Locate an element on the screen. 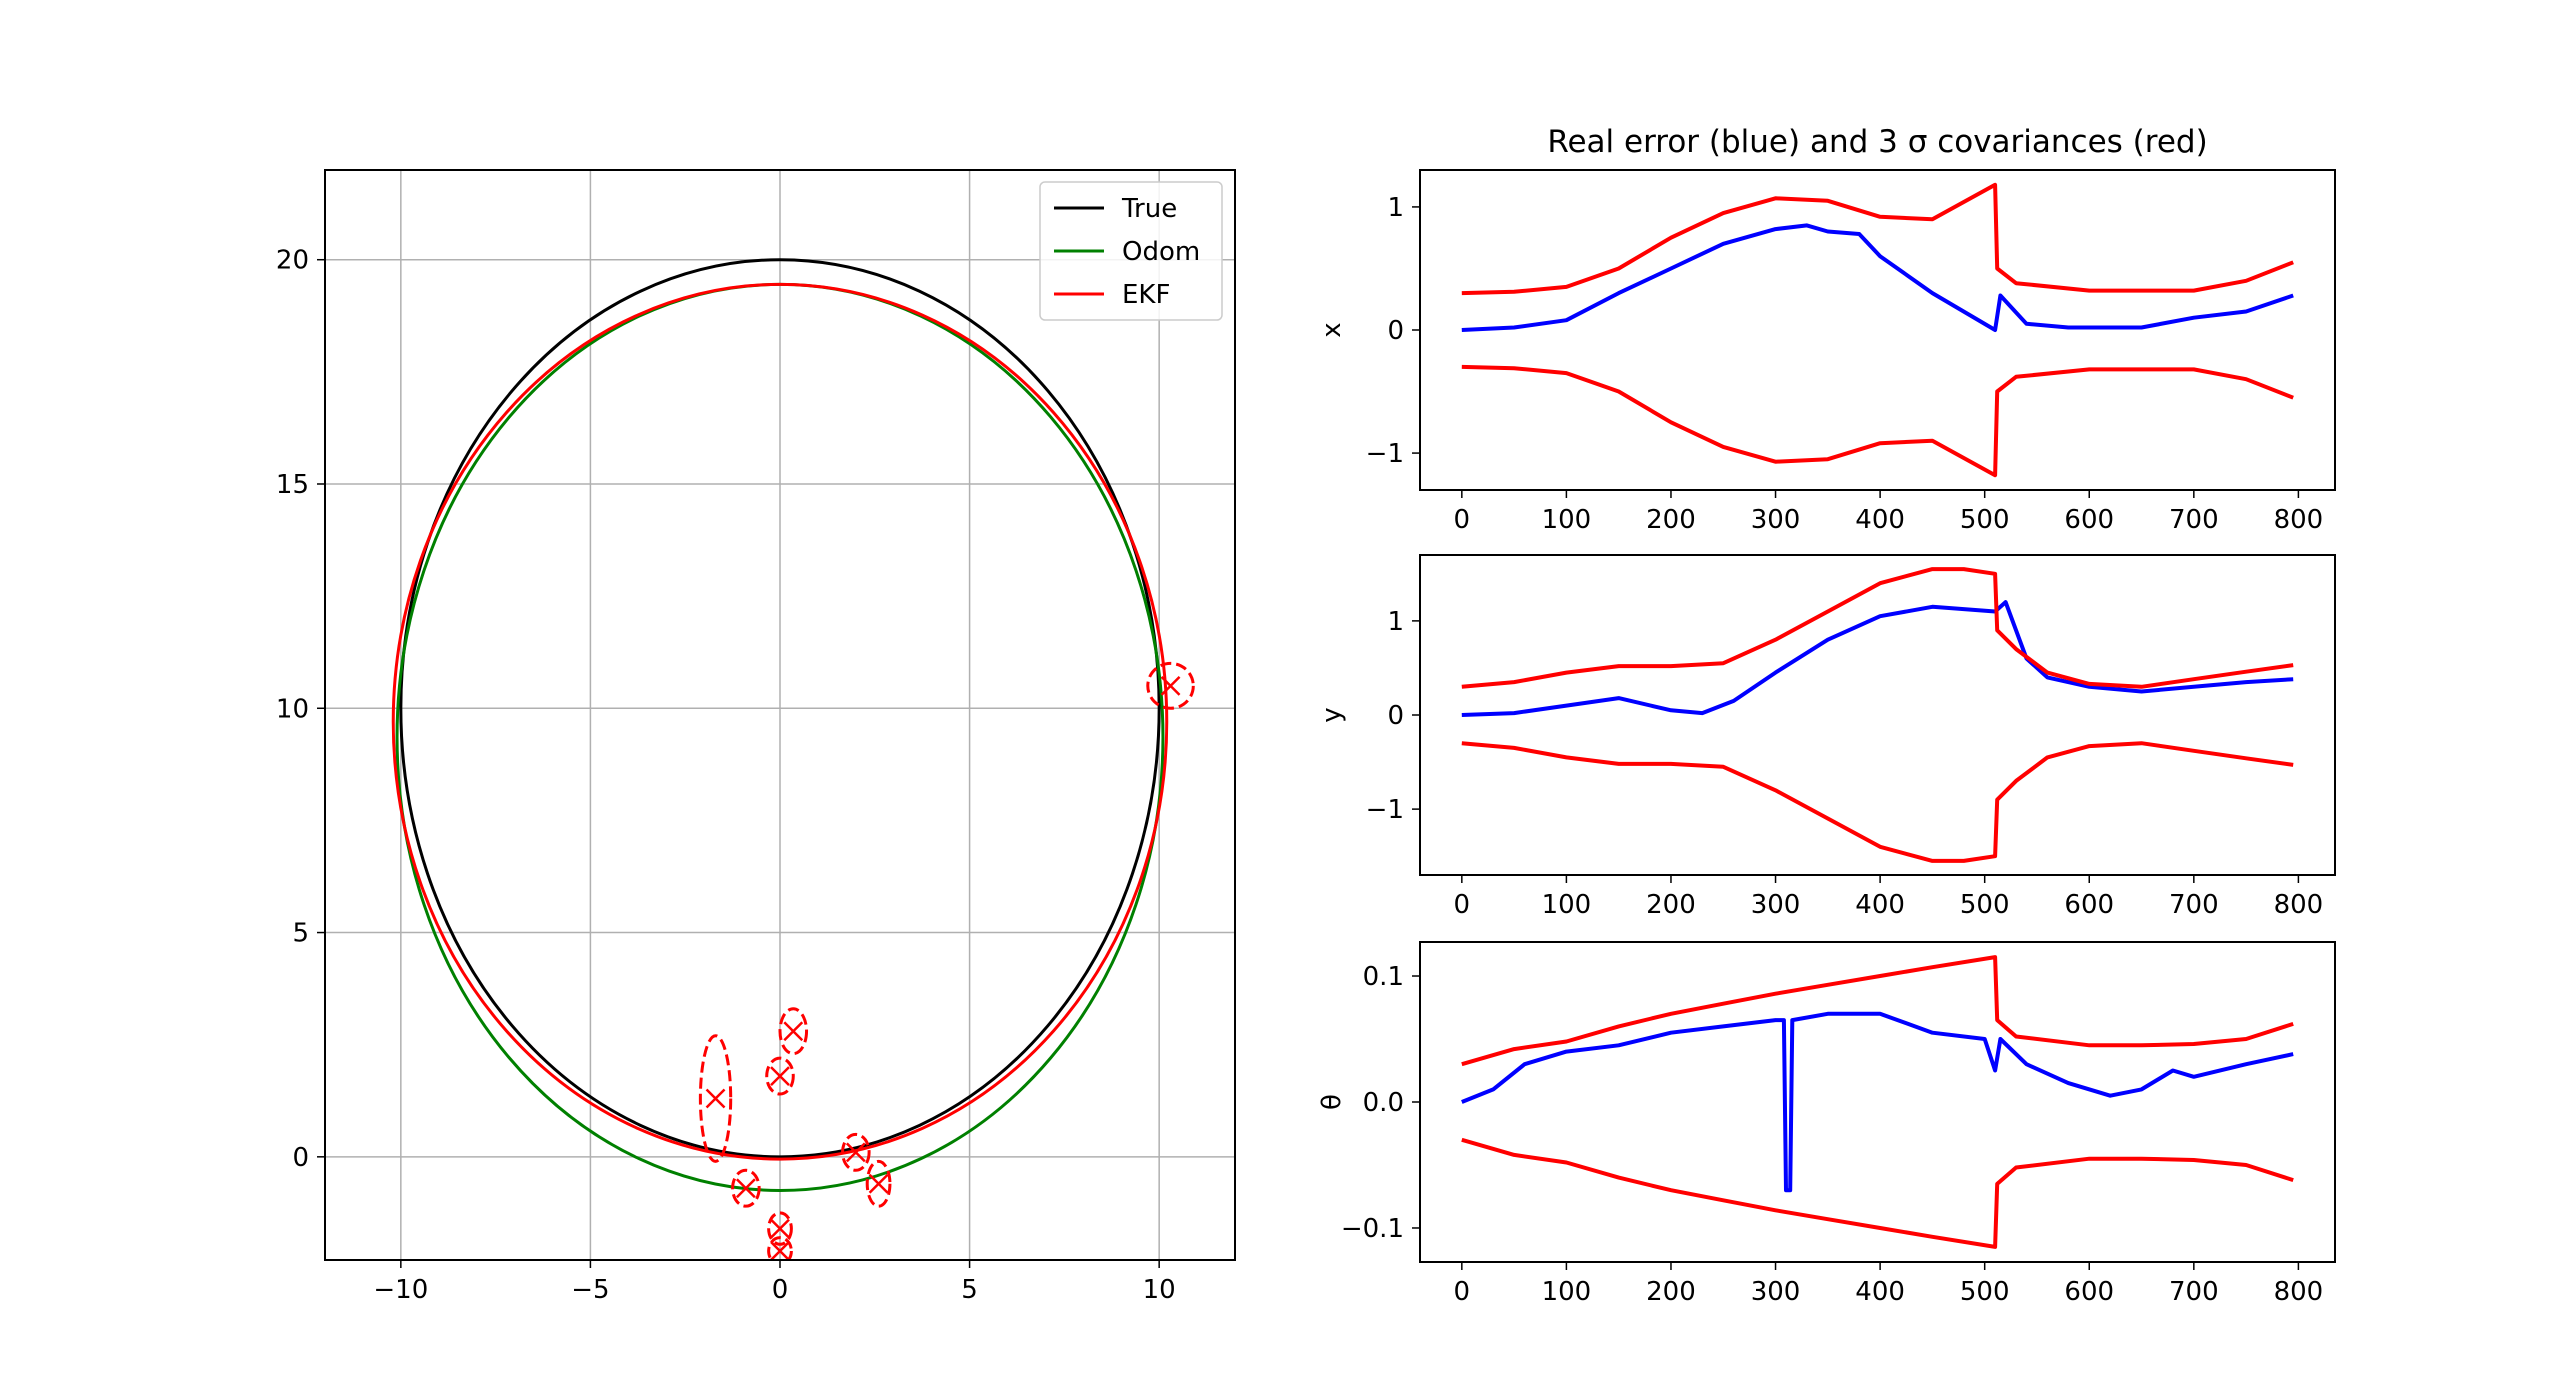  x-tick-label: 10 is located at coordinates (1159, 1290).